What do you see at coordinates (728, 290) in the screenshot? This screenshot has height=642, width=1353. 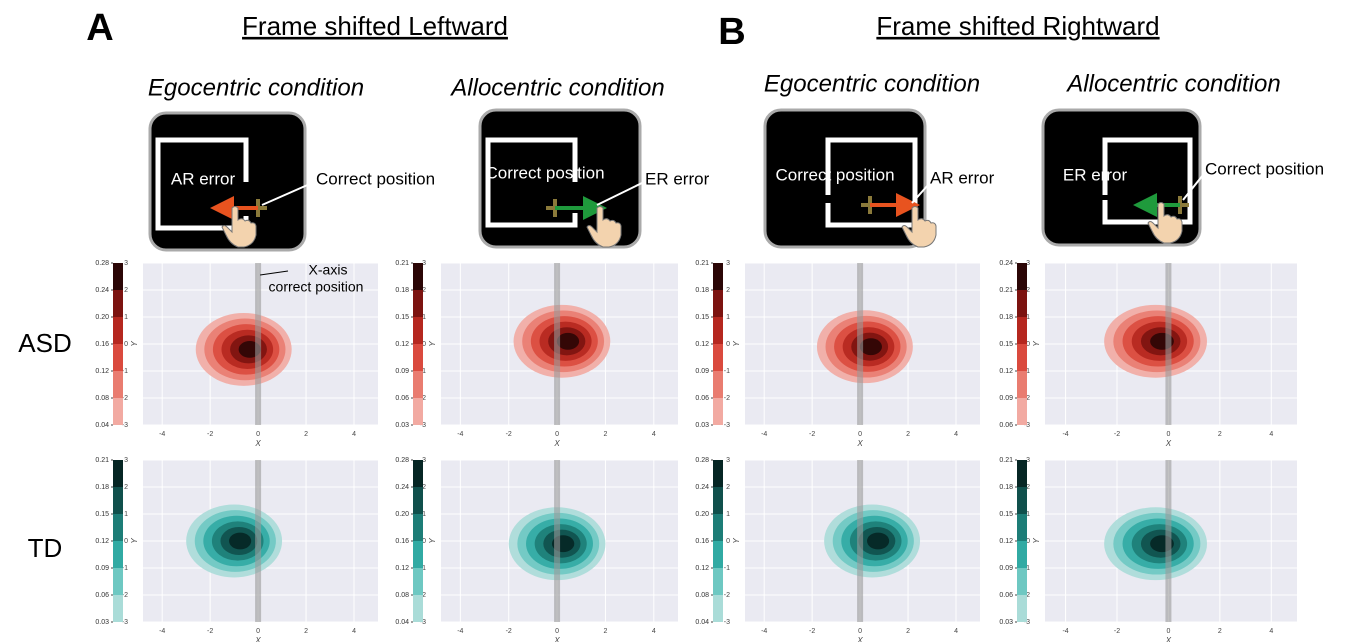 I see `y-tick-label: 2` at bounding box center [728, 290].